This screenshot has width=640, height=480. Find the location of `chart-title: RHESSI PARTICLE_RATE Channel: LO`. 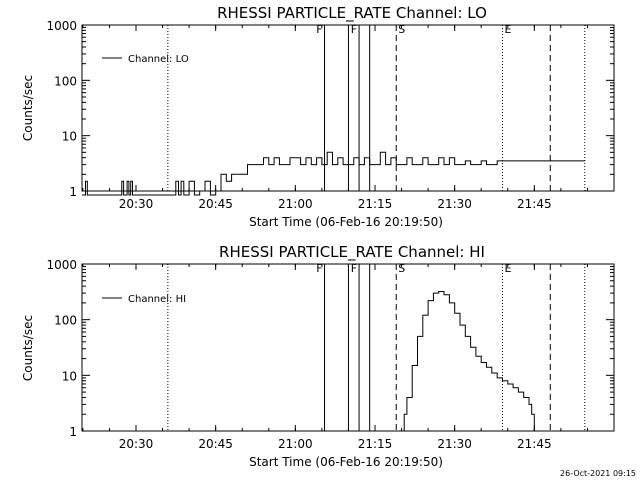

chart-title: RHESSI PARTICLE_RATE Channel: LO is located at coordinates (352, 13).